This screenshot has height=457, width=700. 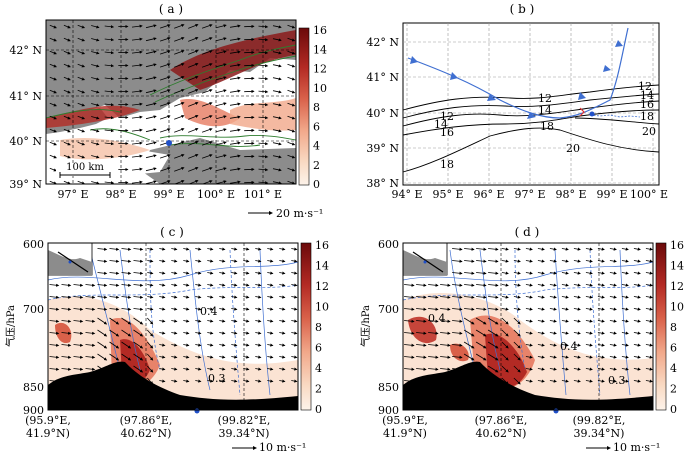 I want to click on colorbar-tick-c-2: 12, so click(x=322, y=286).